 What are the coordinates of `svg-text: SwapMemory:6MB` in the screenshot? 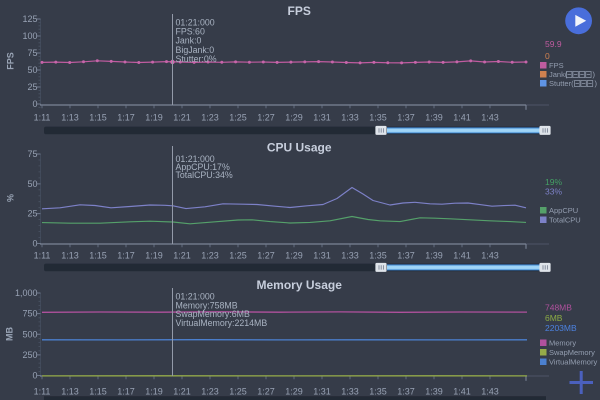 It's located at (213, 314).